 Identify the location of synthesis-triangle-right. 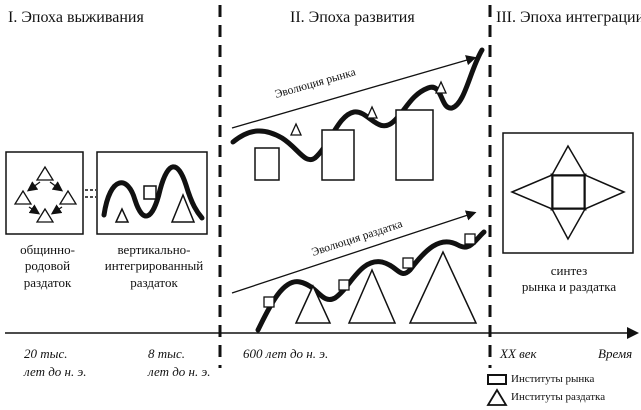
(605, 192).